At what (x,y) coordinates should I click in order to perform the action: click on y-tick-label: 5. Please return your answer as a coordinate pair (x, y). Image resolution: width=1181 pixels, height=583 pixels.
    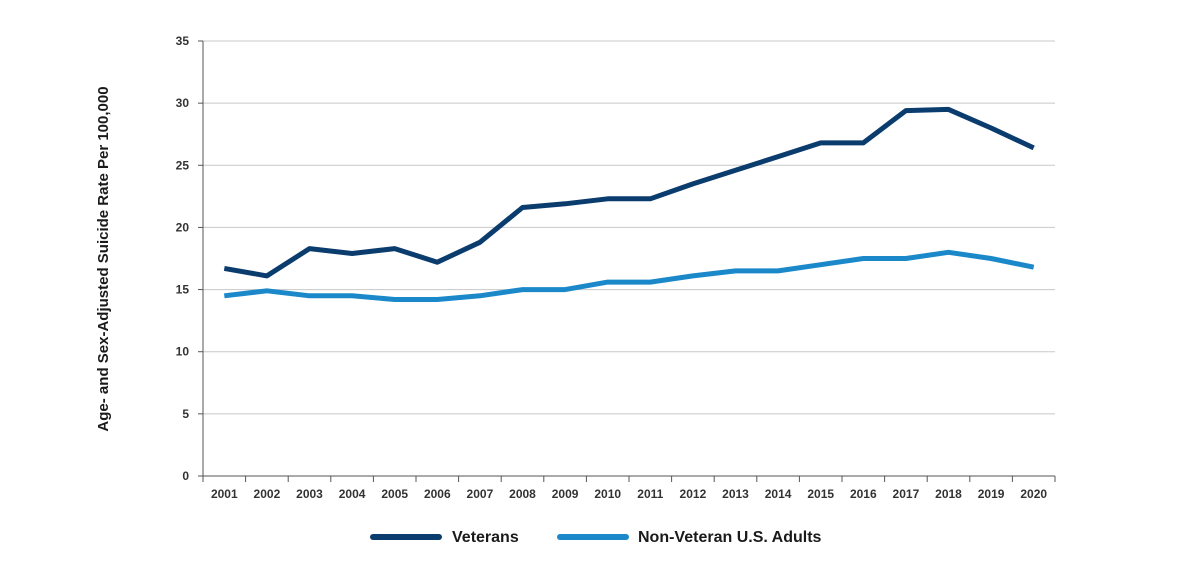
    Looking at the image, I should click on (185, 414).